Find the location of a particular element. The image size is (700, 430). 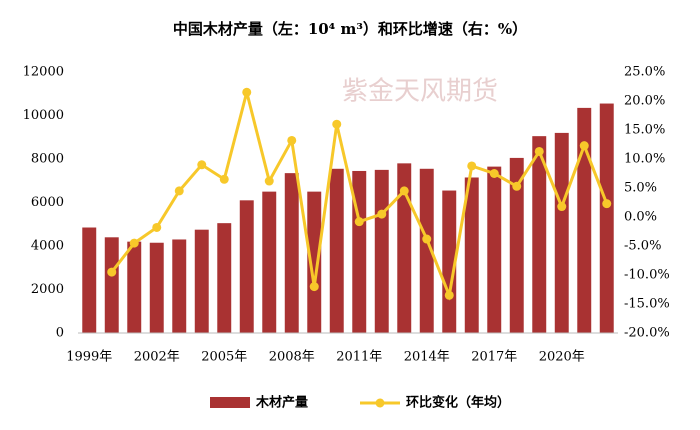

y2-tick-label: 0.0% is located at coordinates (640, 217).